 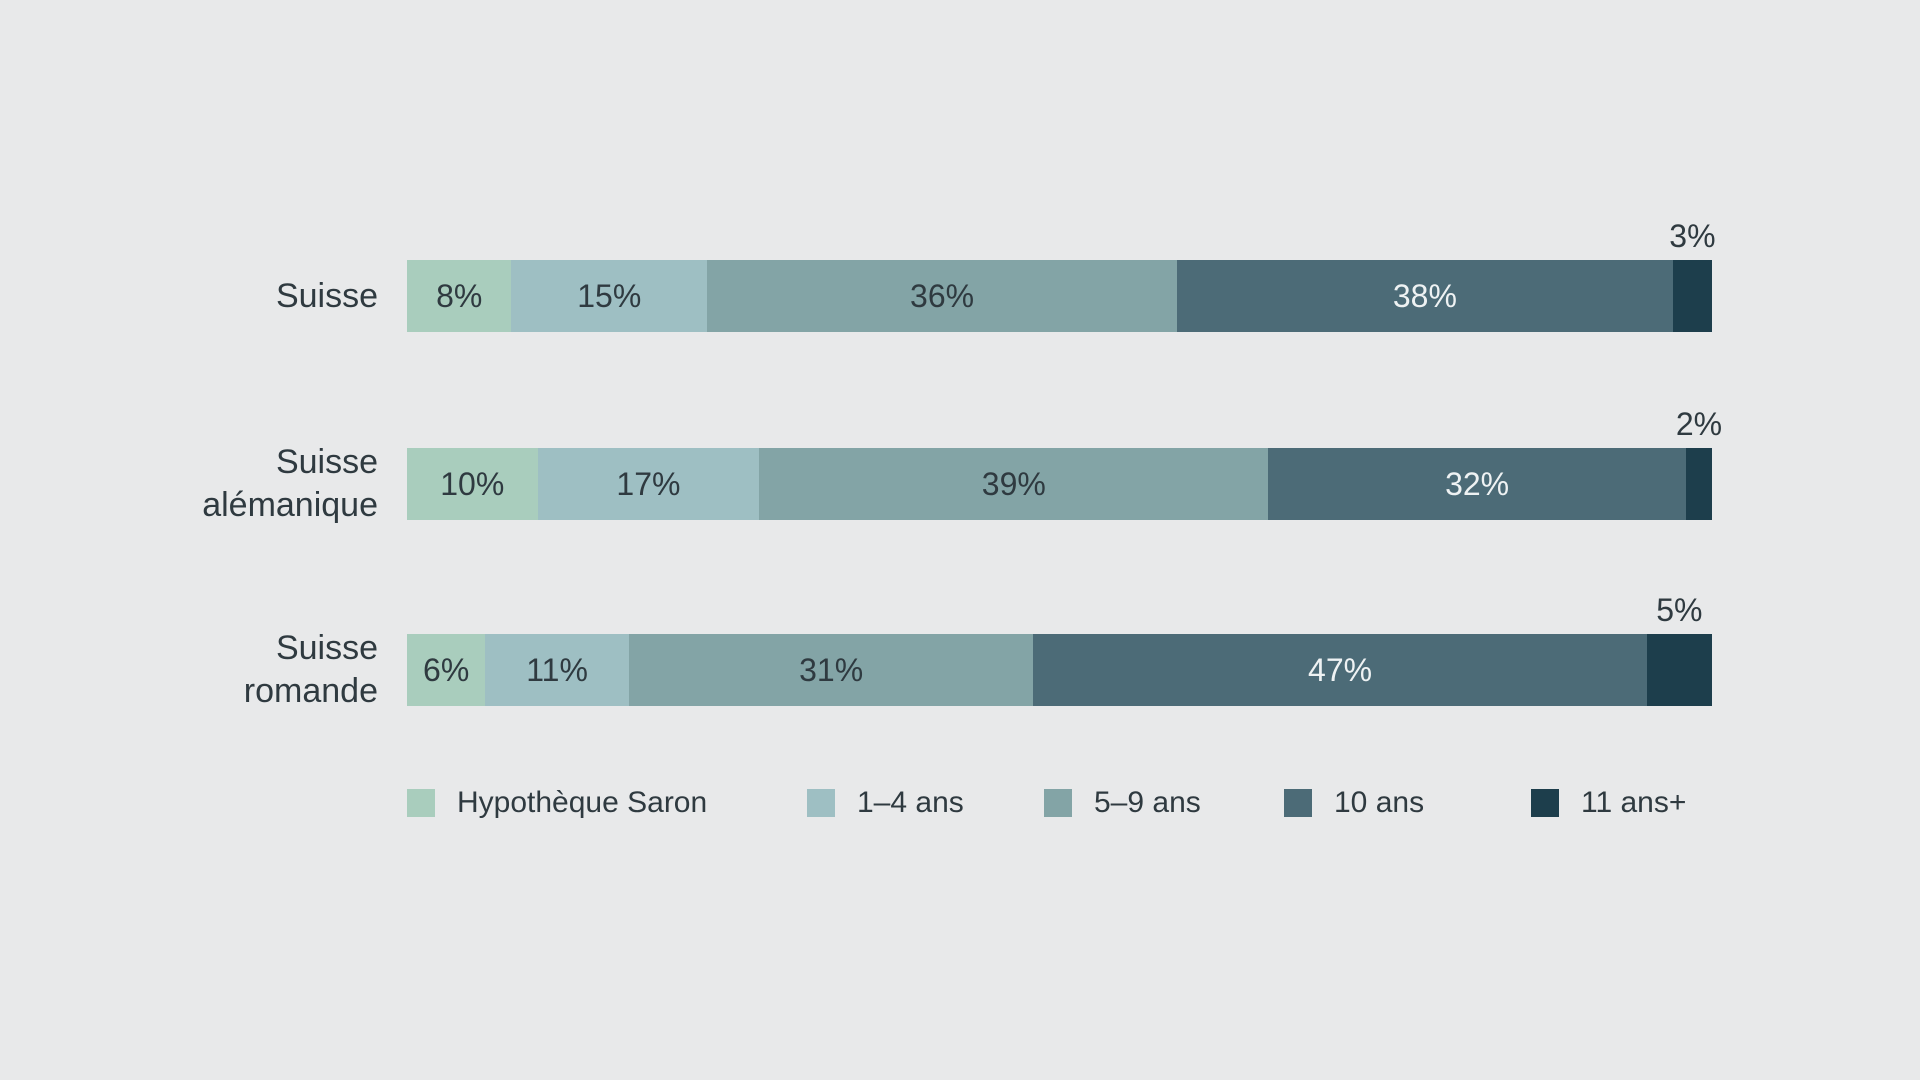 I want to click on bar-segment: 11%, so click(x=557, y=670).